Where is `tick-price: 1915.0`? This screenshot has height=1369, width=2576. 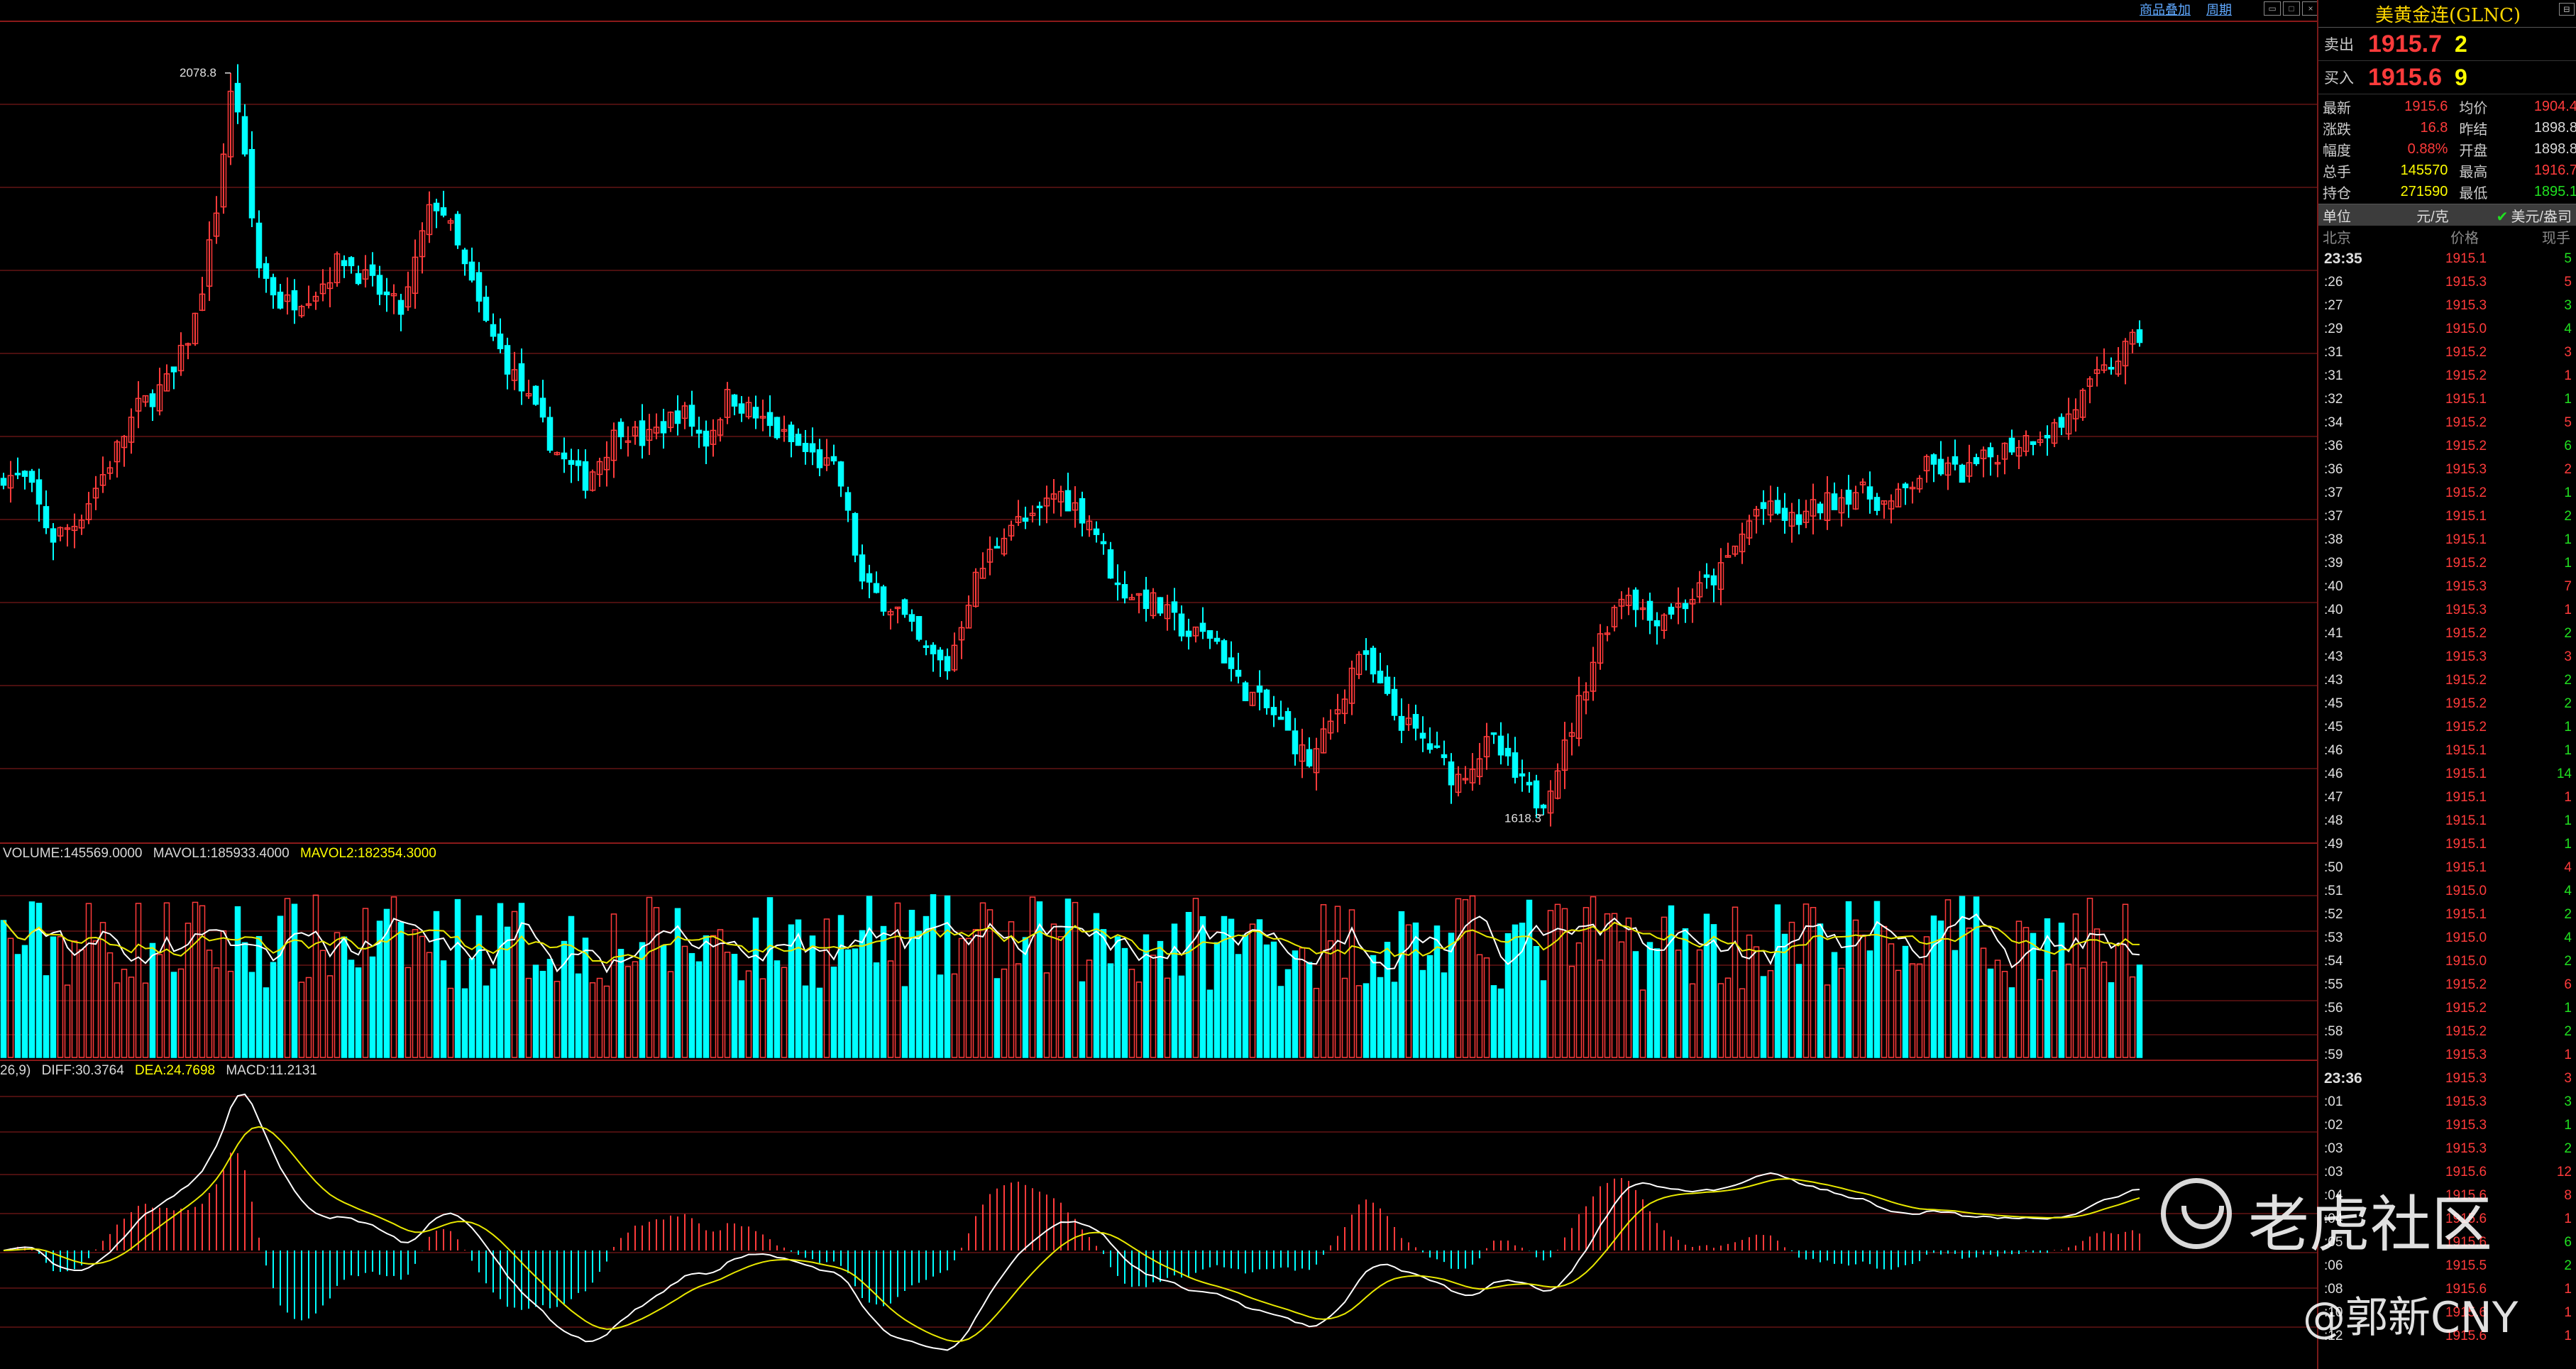
tick-price: 1915.0 is located at coordinates (2466, 328).